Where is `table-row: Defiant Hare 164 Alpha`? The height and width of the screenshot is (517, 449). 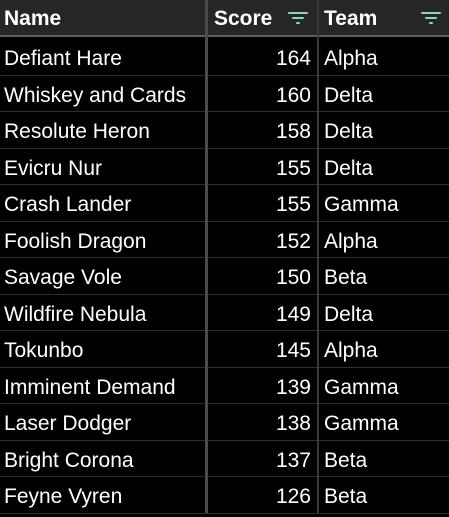
table-row: Defiant Hare 164 Alpha is located at coordinates (224, 57).